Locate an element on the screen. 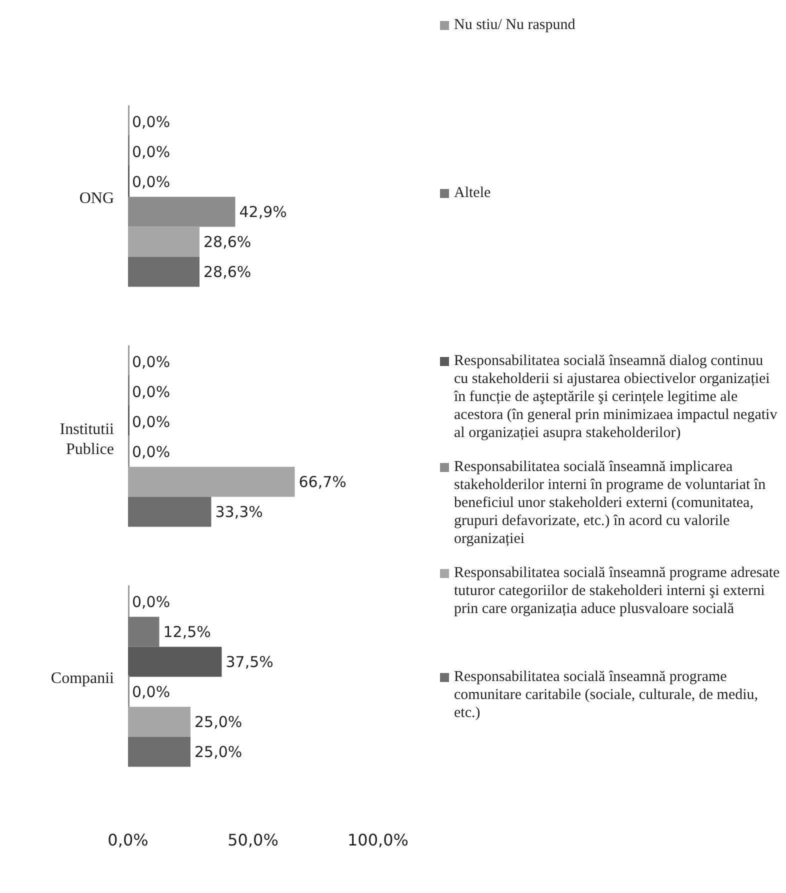 The height and width of the screenshot is (893, 786). data-label: 42,9% is located at coordinates (263, 211).